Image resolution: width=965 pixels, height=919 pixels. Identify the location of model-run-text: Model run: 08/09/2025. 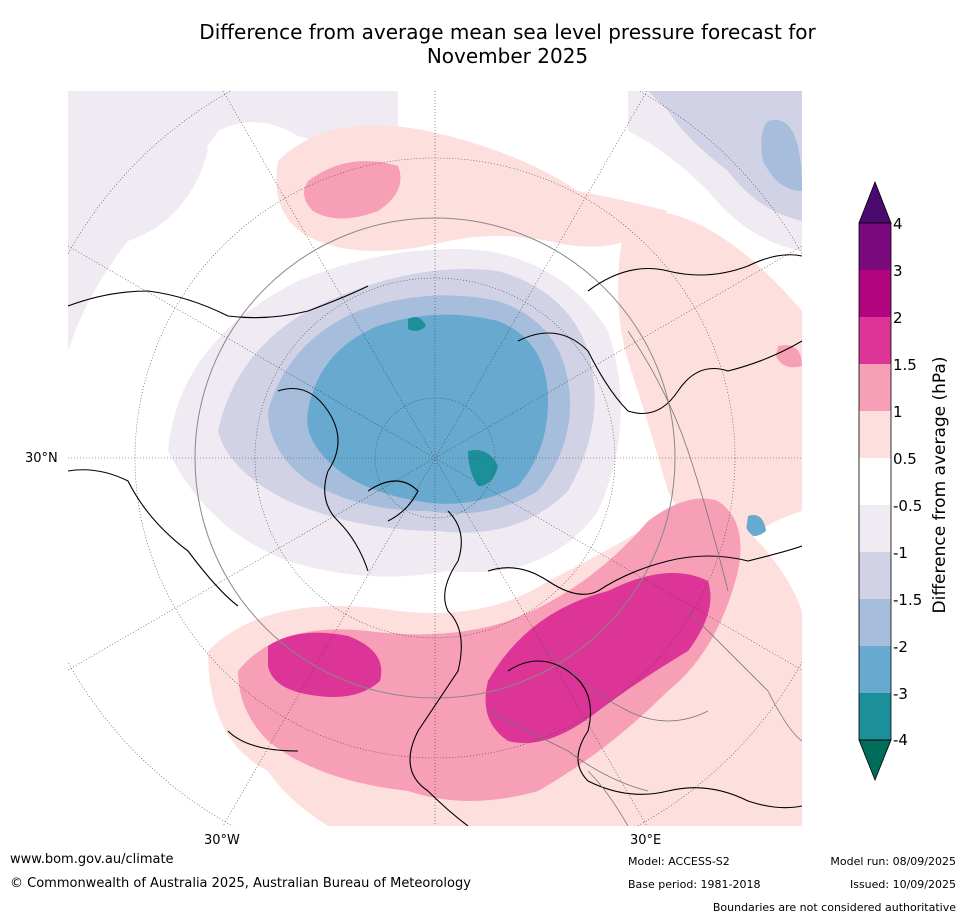
(893, 861).